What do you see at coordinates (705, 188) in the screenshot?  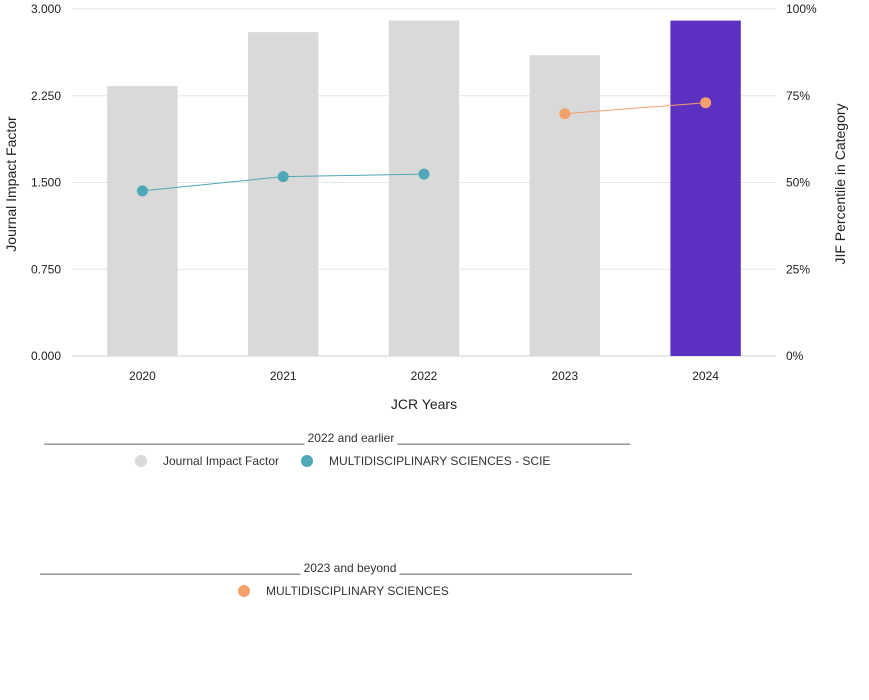 I see `bar-2024` at bounding box center [705, 188].